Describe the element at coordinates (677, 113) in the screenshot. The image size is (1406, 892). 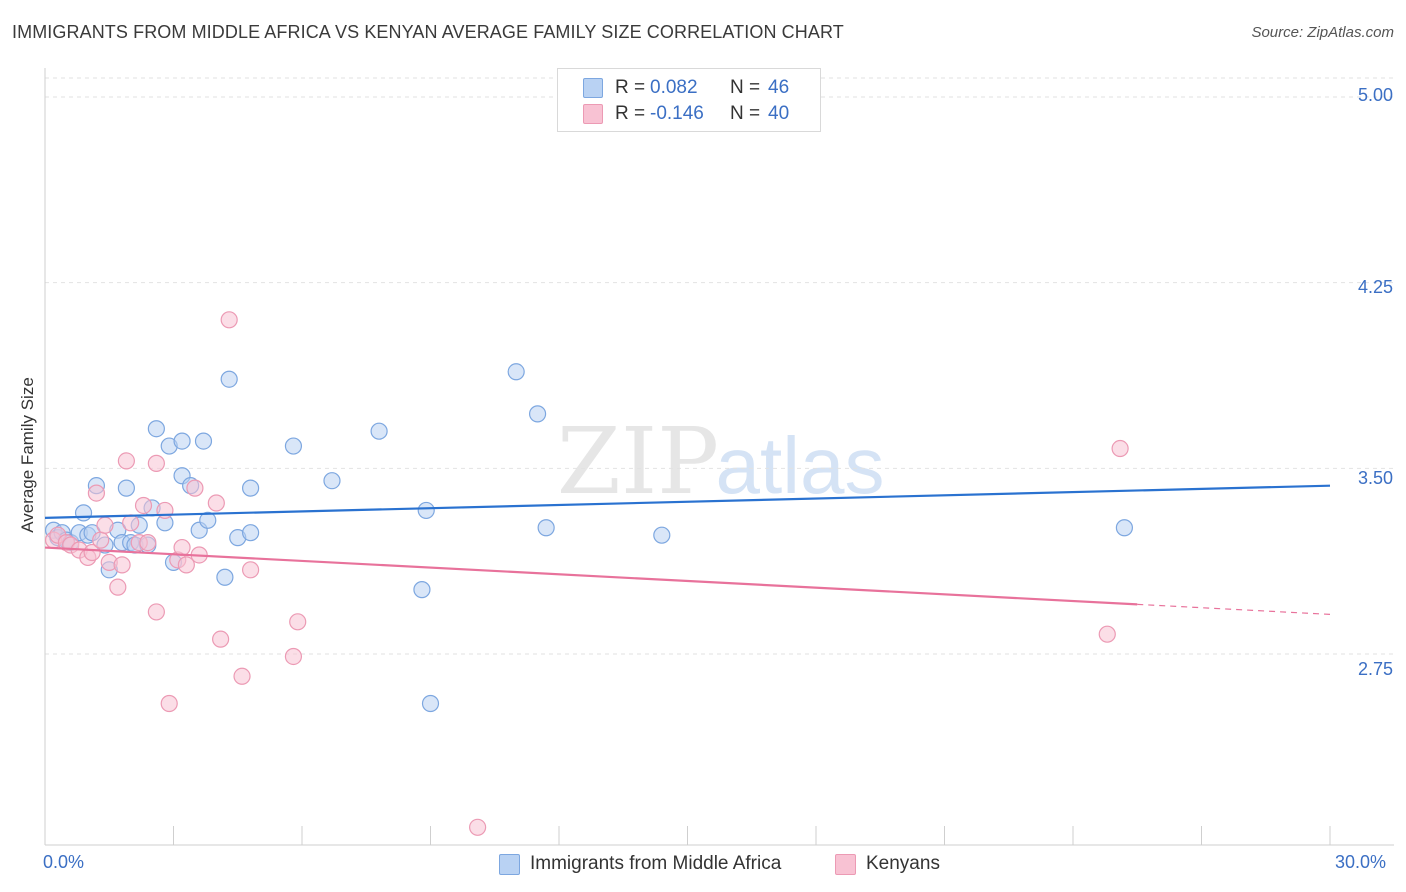
I see `r-value: -0.146` at that location.